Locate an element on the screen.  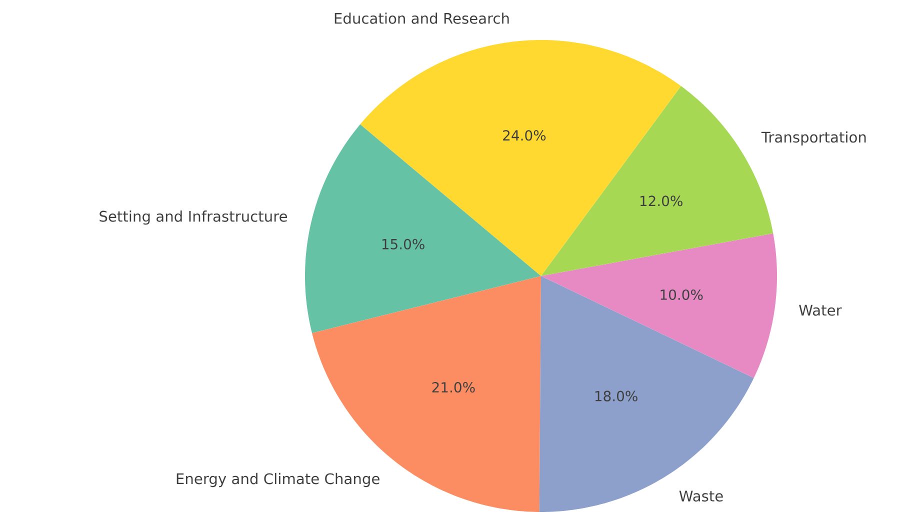
data-label: 12.0% is located at coordinates (661, 201).